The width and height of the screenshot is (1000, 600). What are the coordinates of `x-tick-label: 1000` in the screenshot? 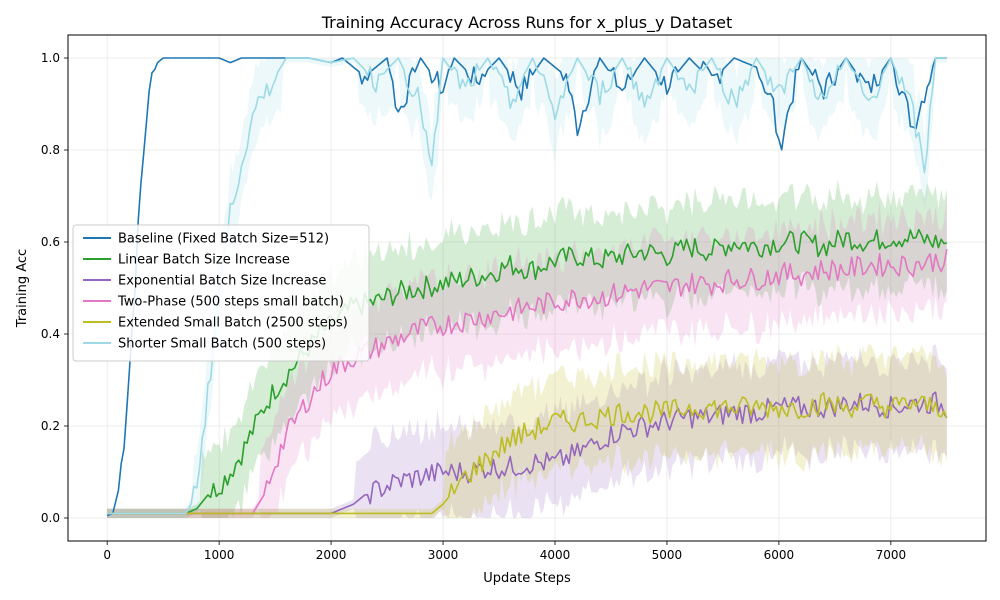 It's located at (219, 555).